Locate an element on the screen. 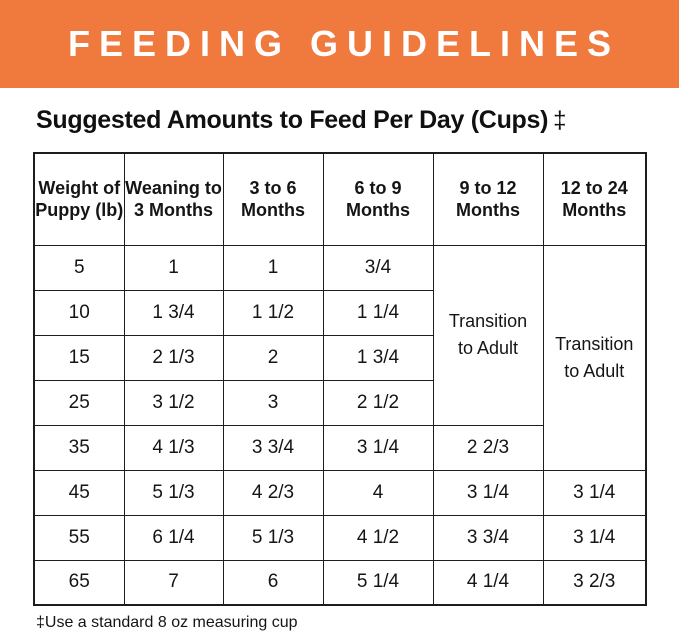  table-row-10lb: 10 1 3/4 1 1/2 1 1/4 is located at coordinates (339, 312).